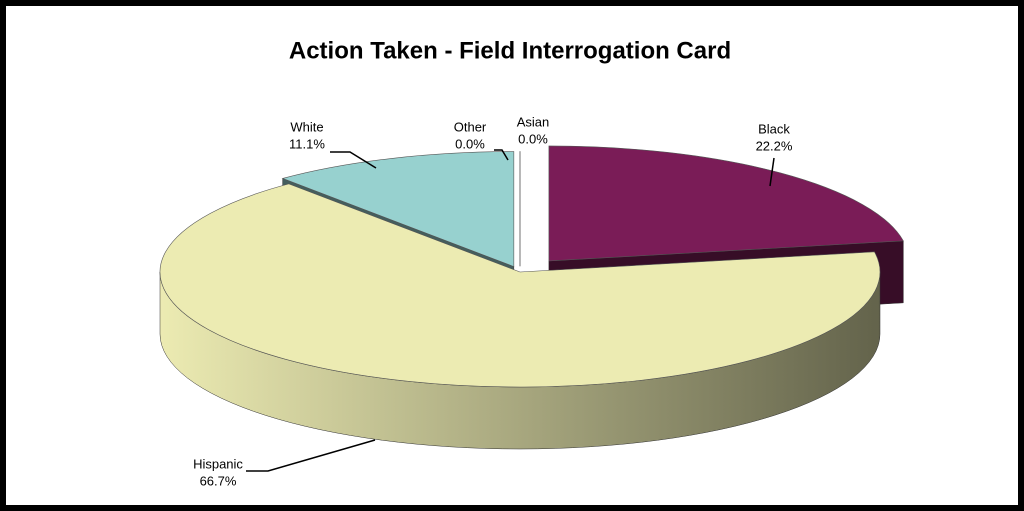 This screenshot has width=1024, height=511. I want to click on slice-label: Other, so click(470, 126).